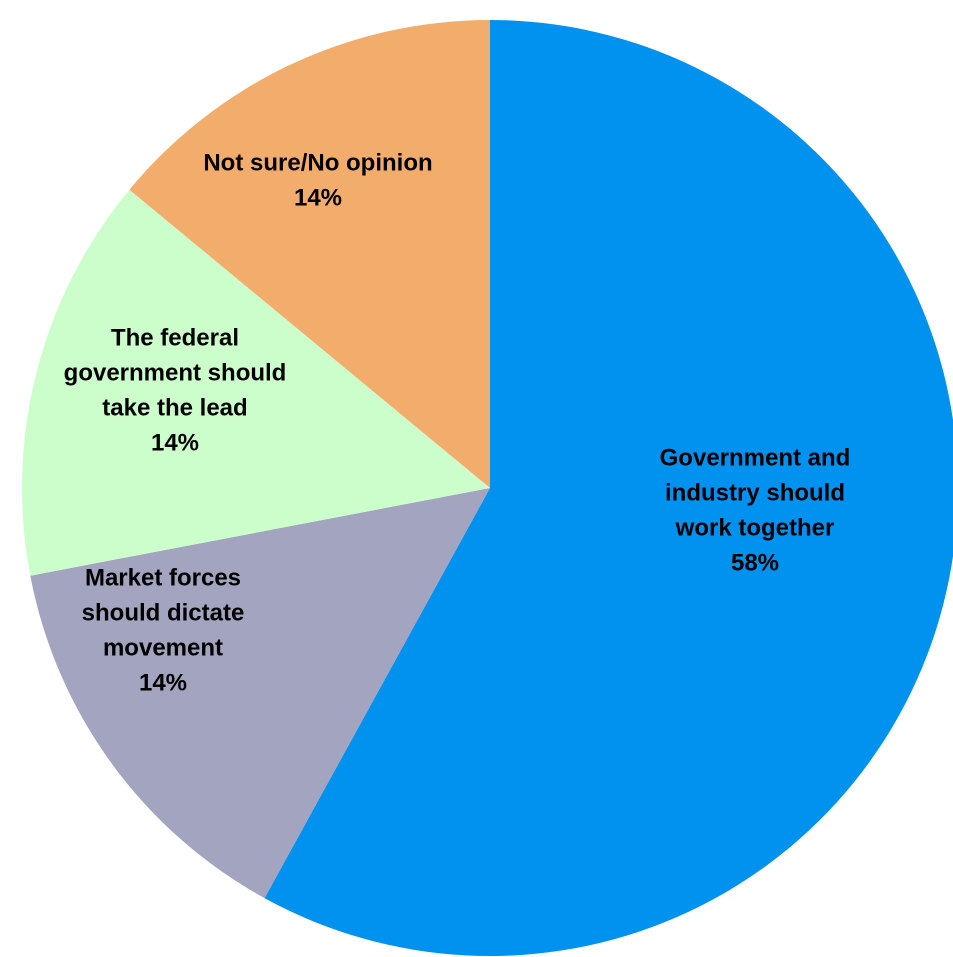 The width and height of the screenshot is (953, 957). I want to click on slice-label-line: take the lead, so click(174, 408).